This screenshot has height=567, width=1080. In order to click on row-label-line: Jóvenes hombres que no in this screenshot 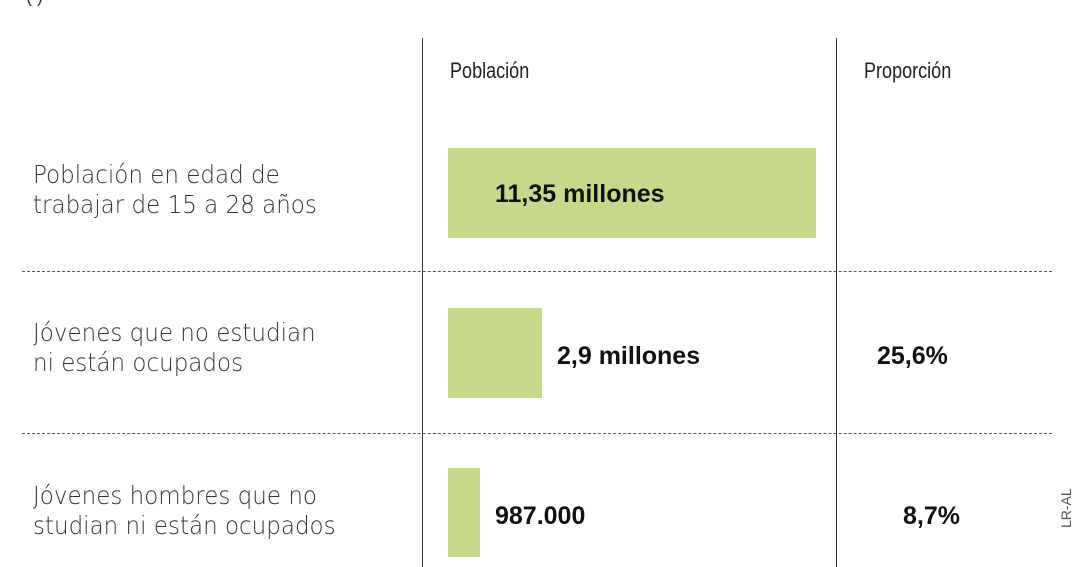, I will do `click(175, 495)`.